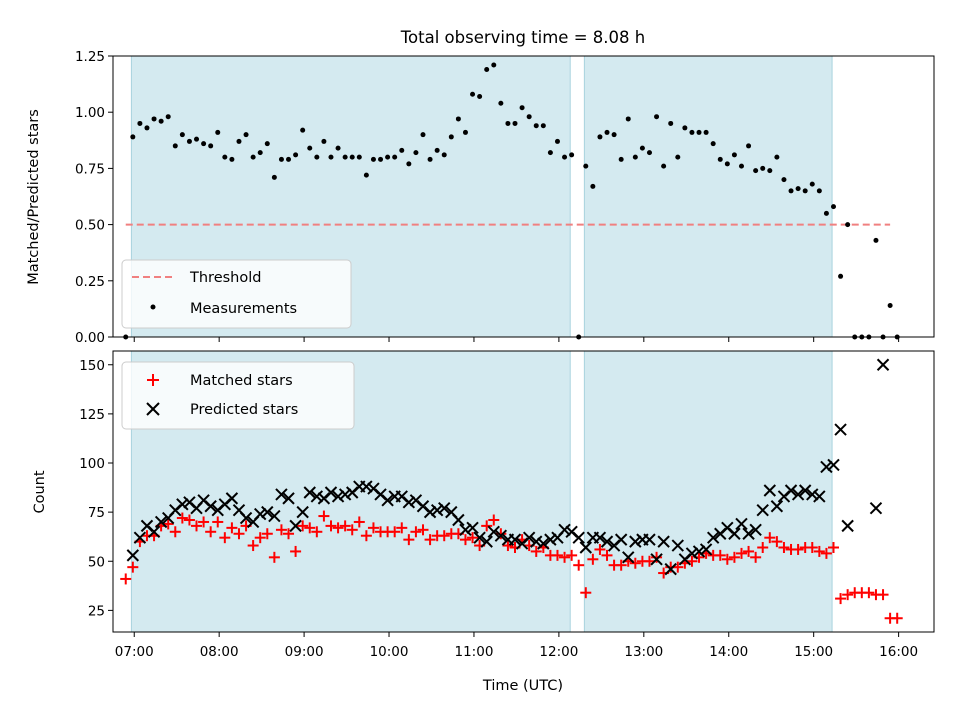 The width and height of the screenshot is (960, 720). Describe the element at coordinates (90, 113) in the screenshot. I see `top-y-tick-label: 1.00` at that location.